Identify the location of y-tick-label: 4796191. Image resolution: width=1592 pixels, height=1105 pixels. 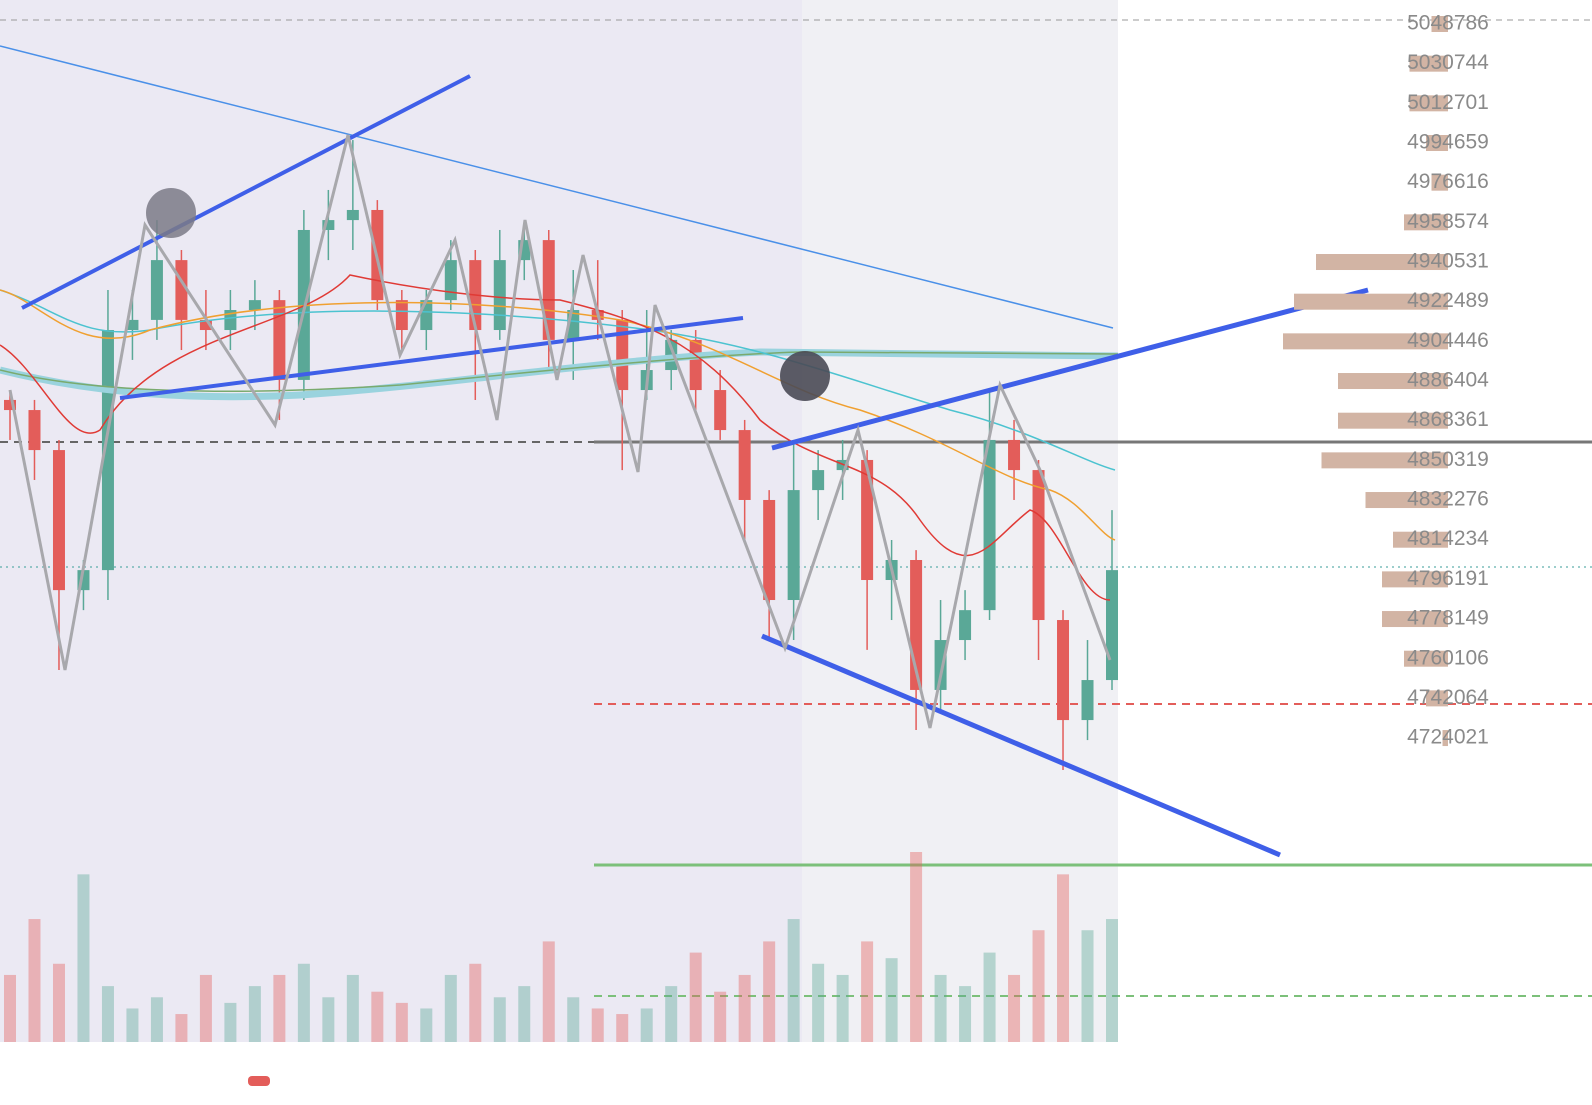
(1448, 578).